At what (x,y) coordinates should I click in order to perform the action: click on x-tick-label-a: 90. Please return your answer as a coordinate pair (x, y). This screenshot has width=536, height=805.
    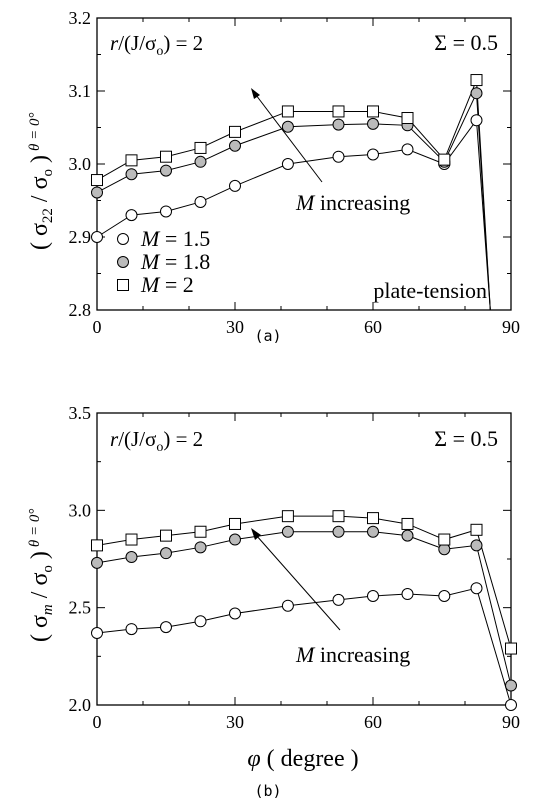
    Looking at the image, I should click on (511, 327).